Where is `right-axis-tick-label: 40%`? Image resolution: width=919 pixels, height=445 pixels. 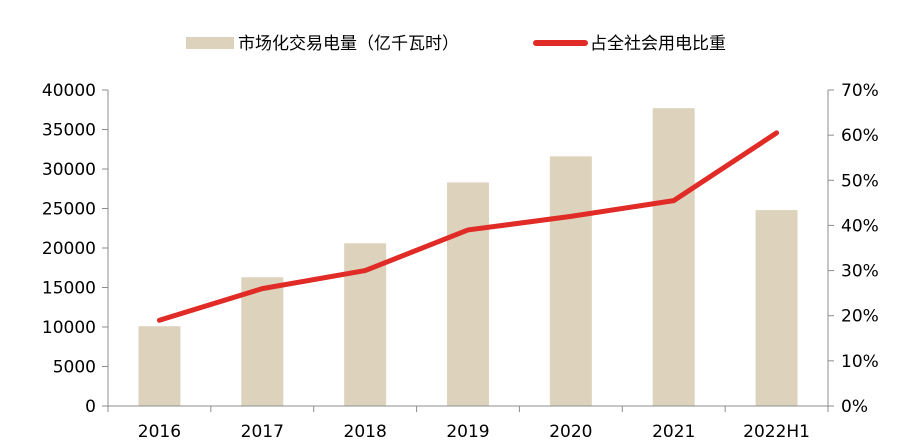
right-axis-tick-label: 40% is located at coordinates (860, 226).